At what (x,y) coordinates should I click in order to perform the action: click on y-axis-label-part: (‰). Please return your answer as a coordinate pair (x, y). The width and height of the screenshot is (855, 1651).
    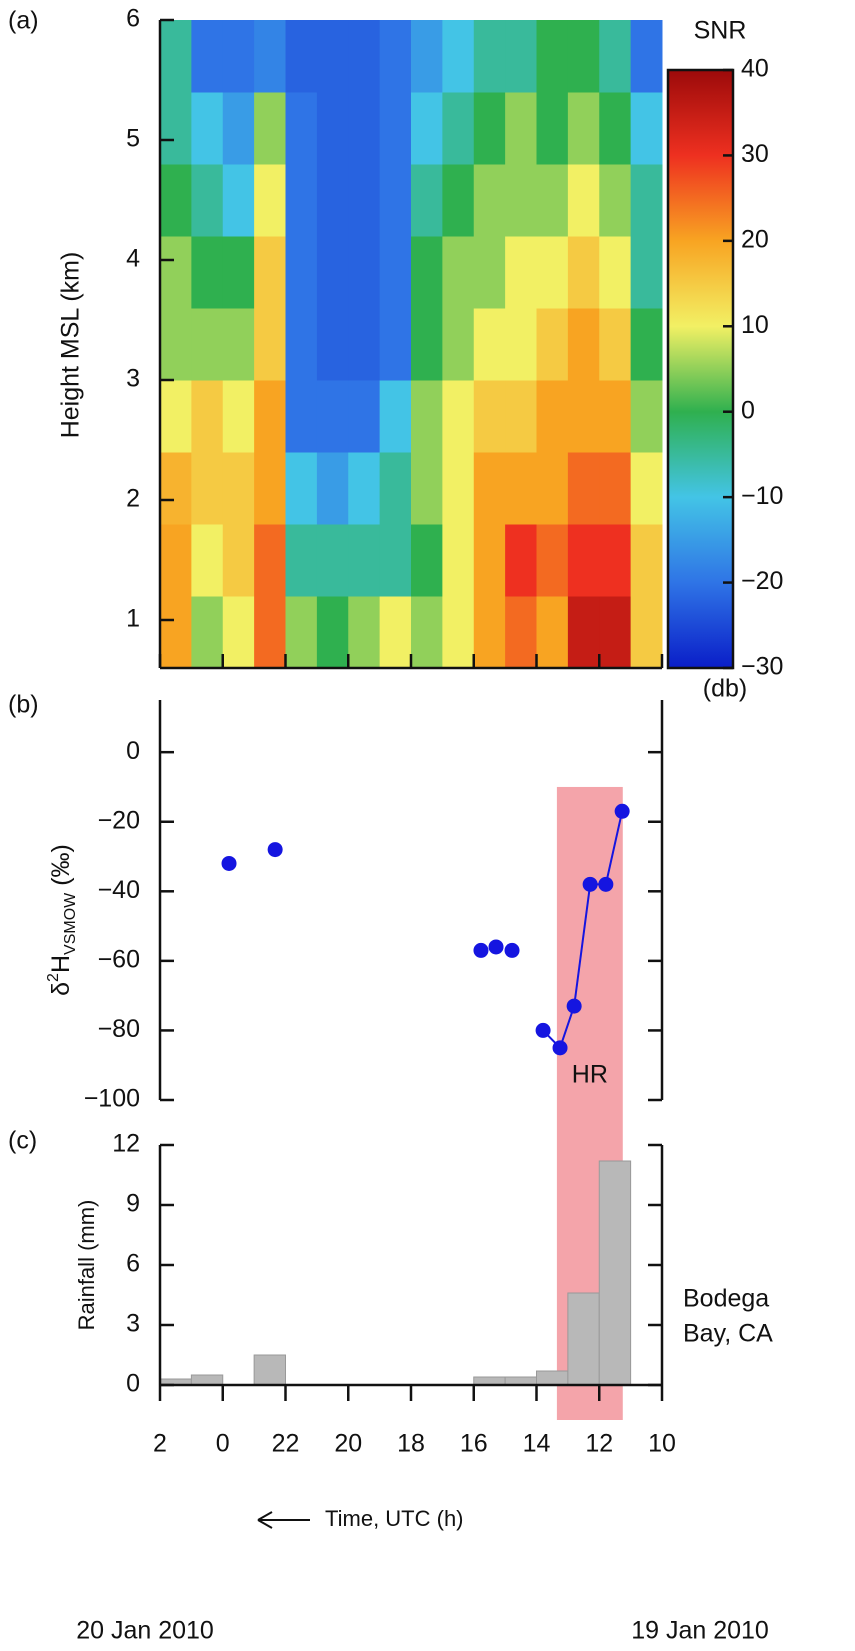
    Looking at the image, I should click on (61, 868).